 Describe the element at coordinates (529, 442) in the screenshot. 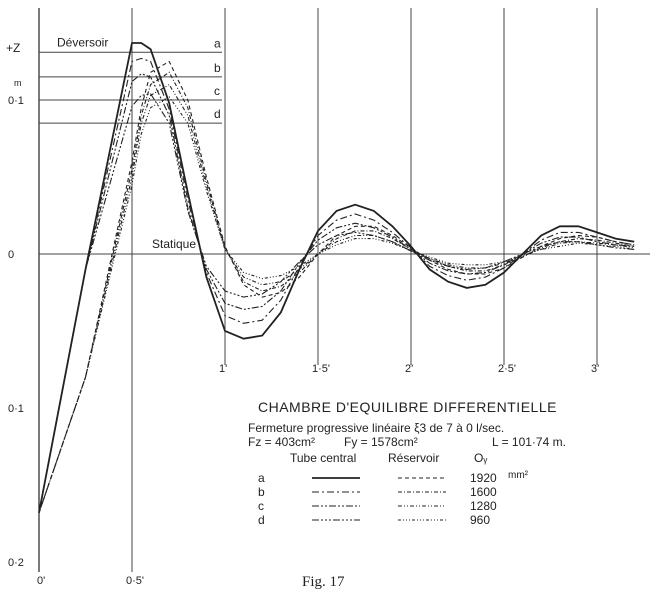

I see `param-length: L = 101·74 m.` at that location.